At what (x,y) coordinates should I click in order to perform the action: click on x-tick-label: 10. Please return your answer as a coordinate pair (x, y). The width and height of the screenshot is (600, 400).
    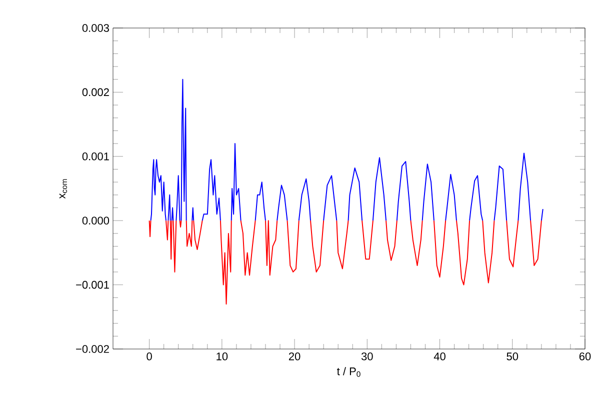
    Looking at the image, I should click on (222, 356).